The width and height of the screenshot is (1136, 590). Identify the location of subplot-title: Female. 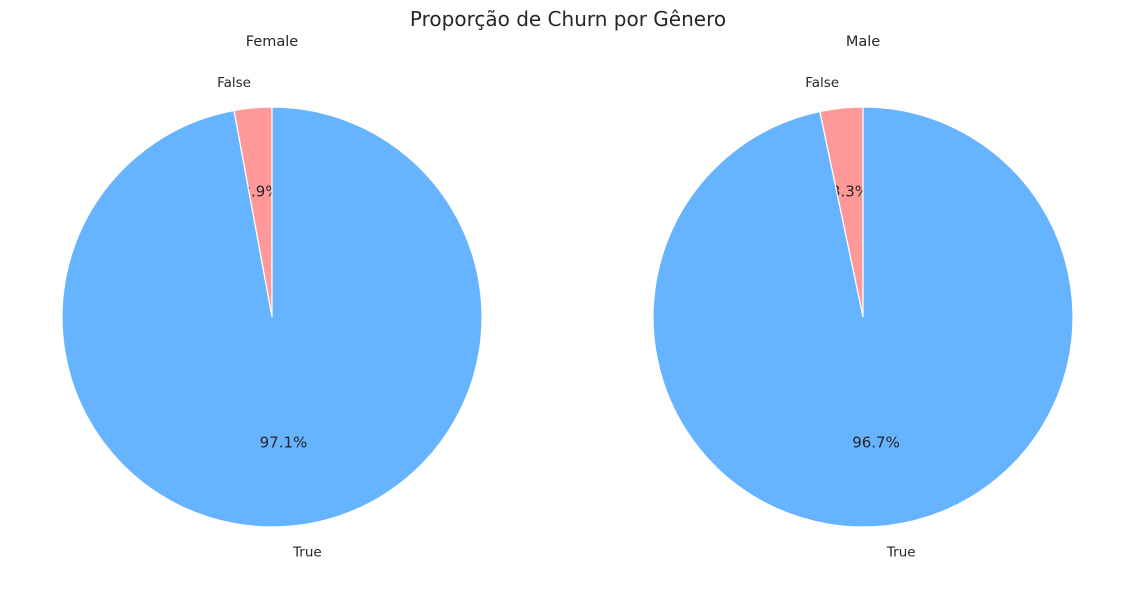
(272, 42).